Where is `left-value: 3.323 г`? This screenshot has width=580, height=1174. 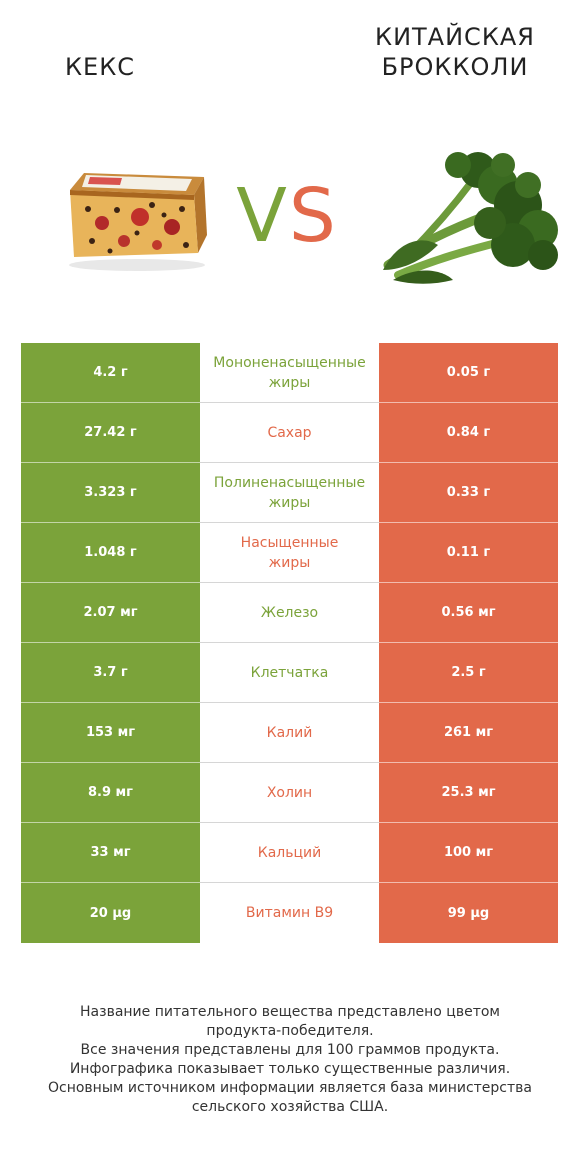 left-value: 3.323 г is located at coordinates (110, 493).